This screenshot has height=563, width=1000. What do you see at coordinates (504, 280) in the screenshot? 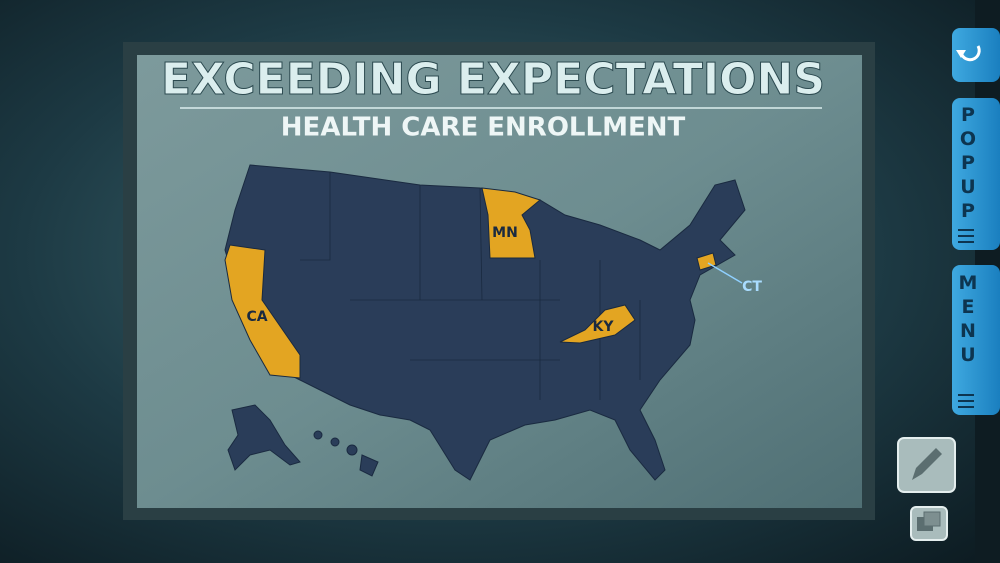
I see `state-labels: CA MN KY CT` at bounding box center [504, 280].